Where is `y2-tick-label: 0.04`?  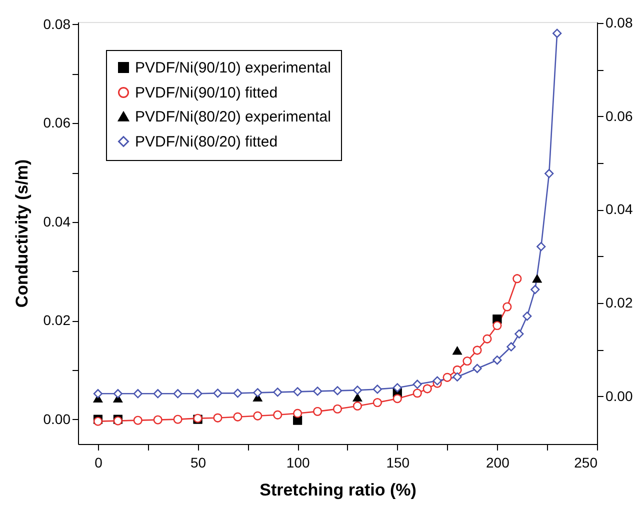 y2-tick-label: 0.04 is located at coordinates (619, 209).